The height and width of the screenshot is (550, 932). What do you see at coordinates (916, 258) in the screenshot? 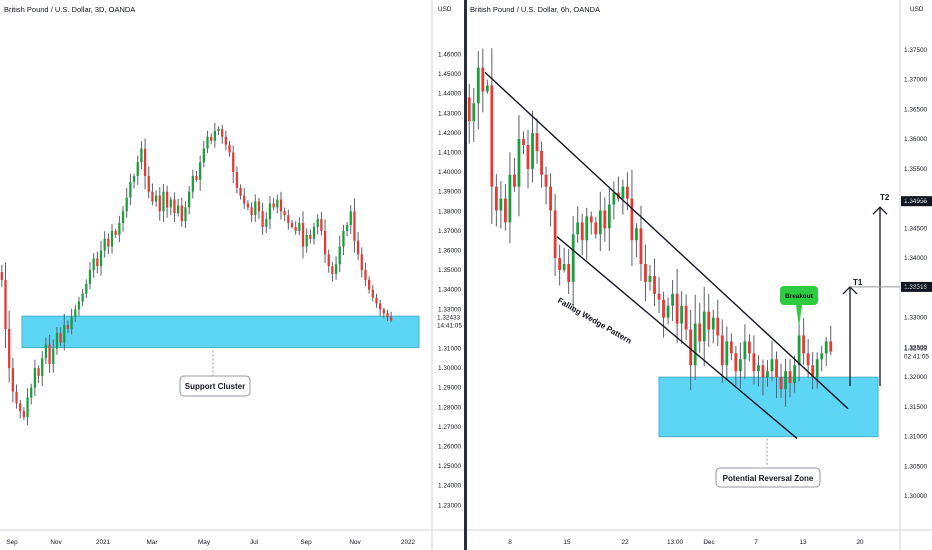
I see `right-y-tick-7: 1.34000` at bounding box center [916, 258].